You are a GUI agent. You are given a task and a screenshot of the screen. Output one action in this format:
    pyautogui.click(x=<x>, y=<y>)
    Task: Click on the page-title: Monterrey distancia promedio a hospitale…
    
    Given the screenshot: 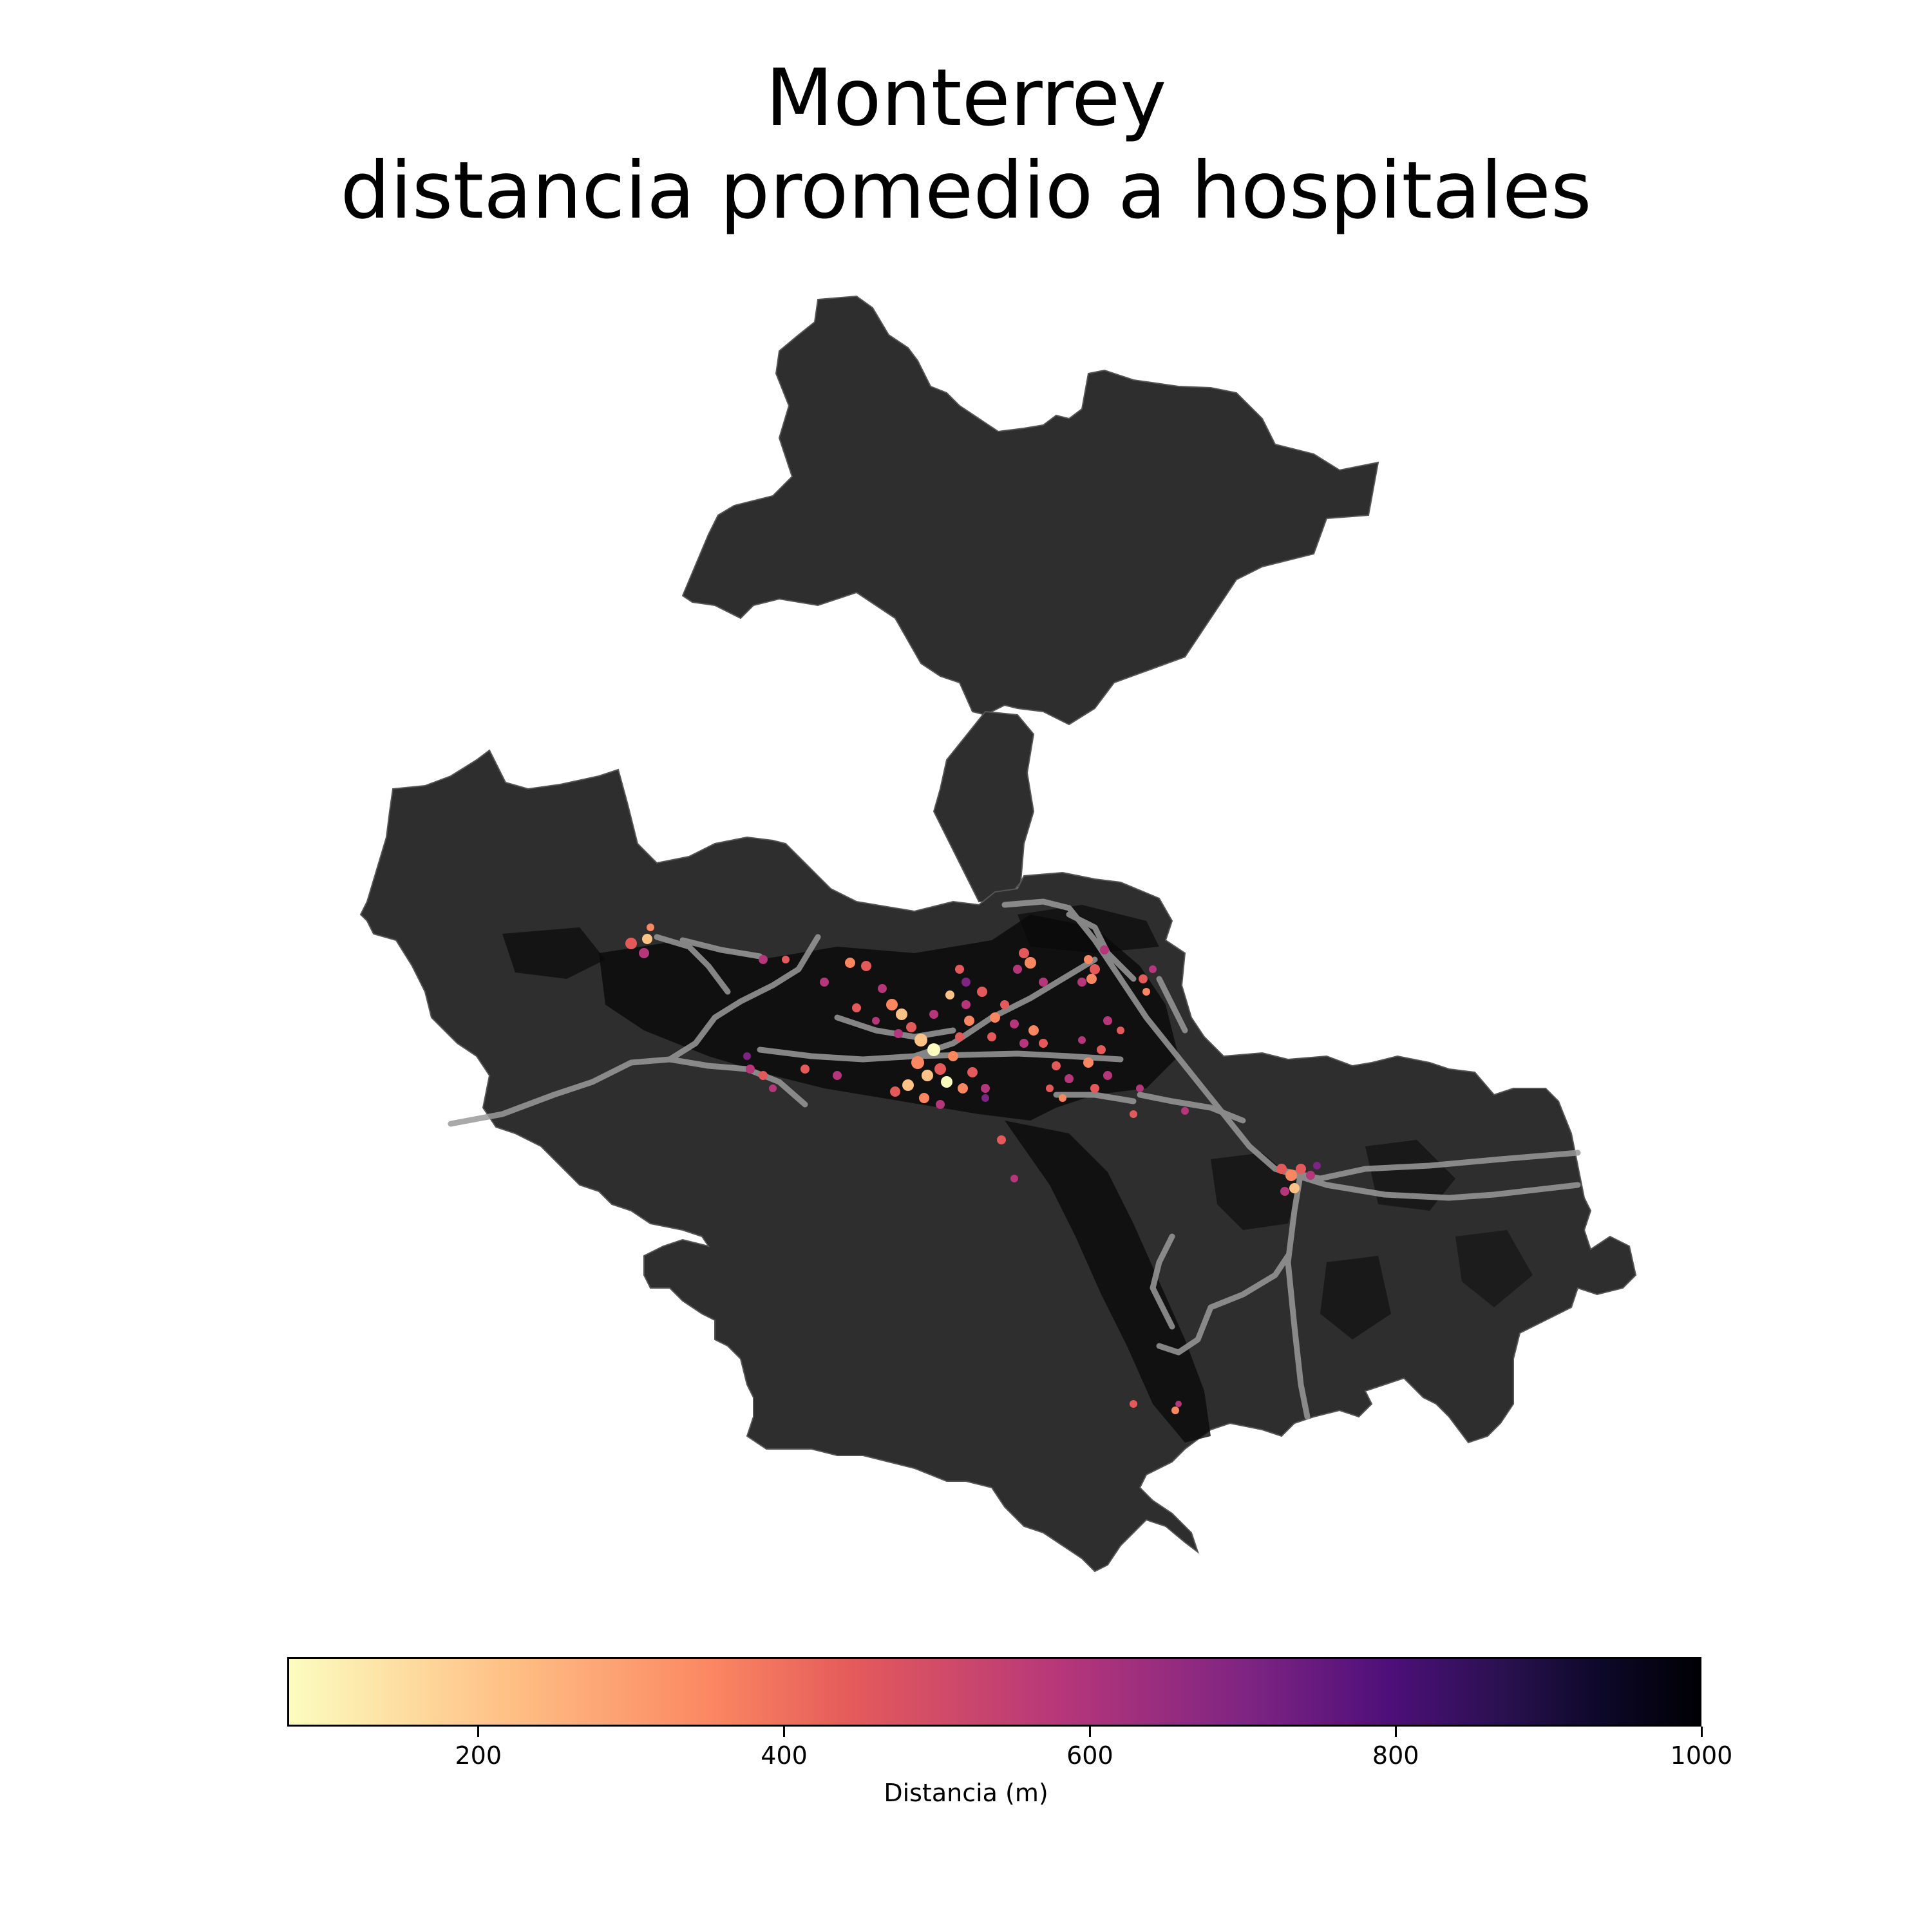 What is the action you would take?
    pyautogui.click(x=966, y=144)
    